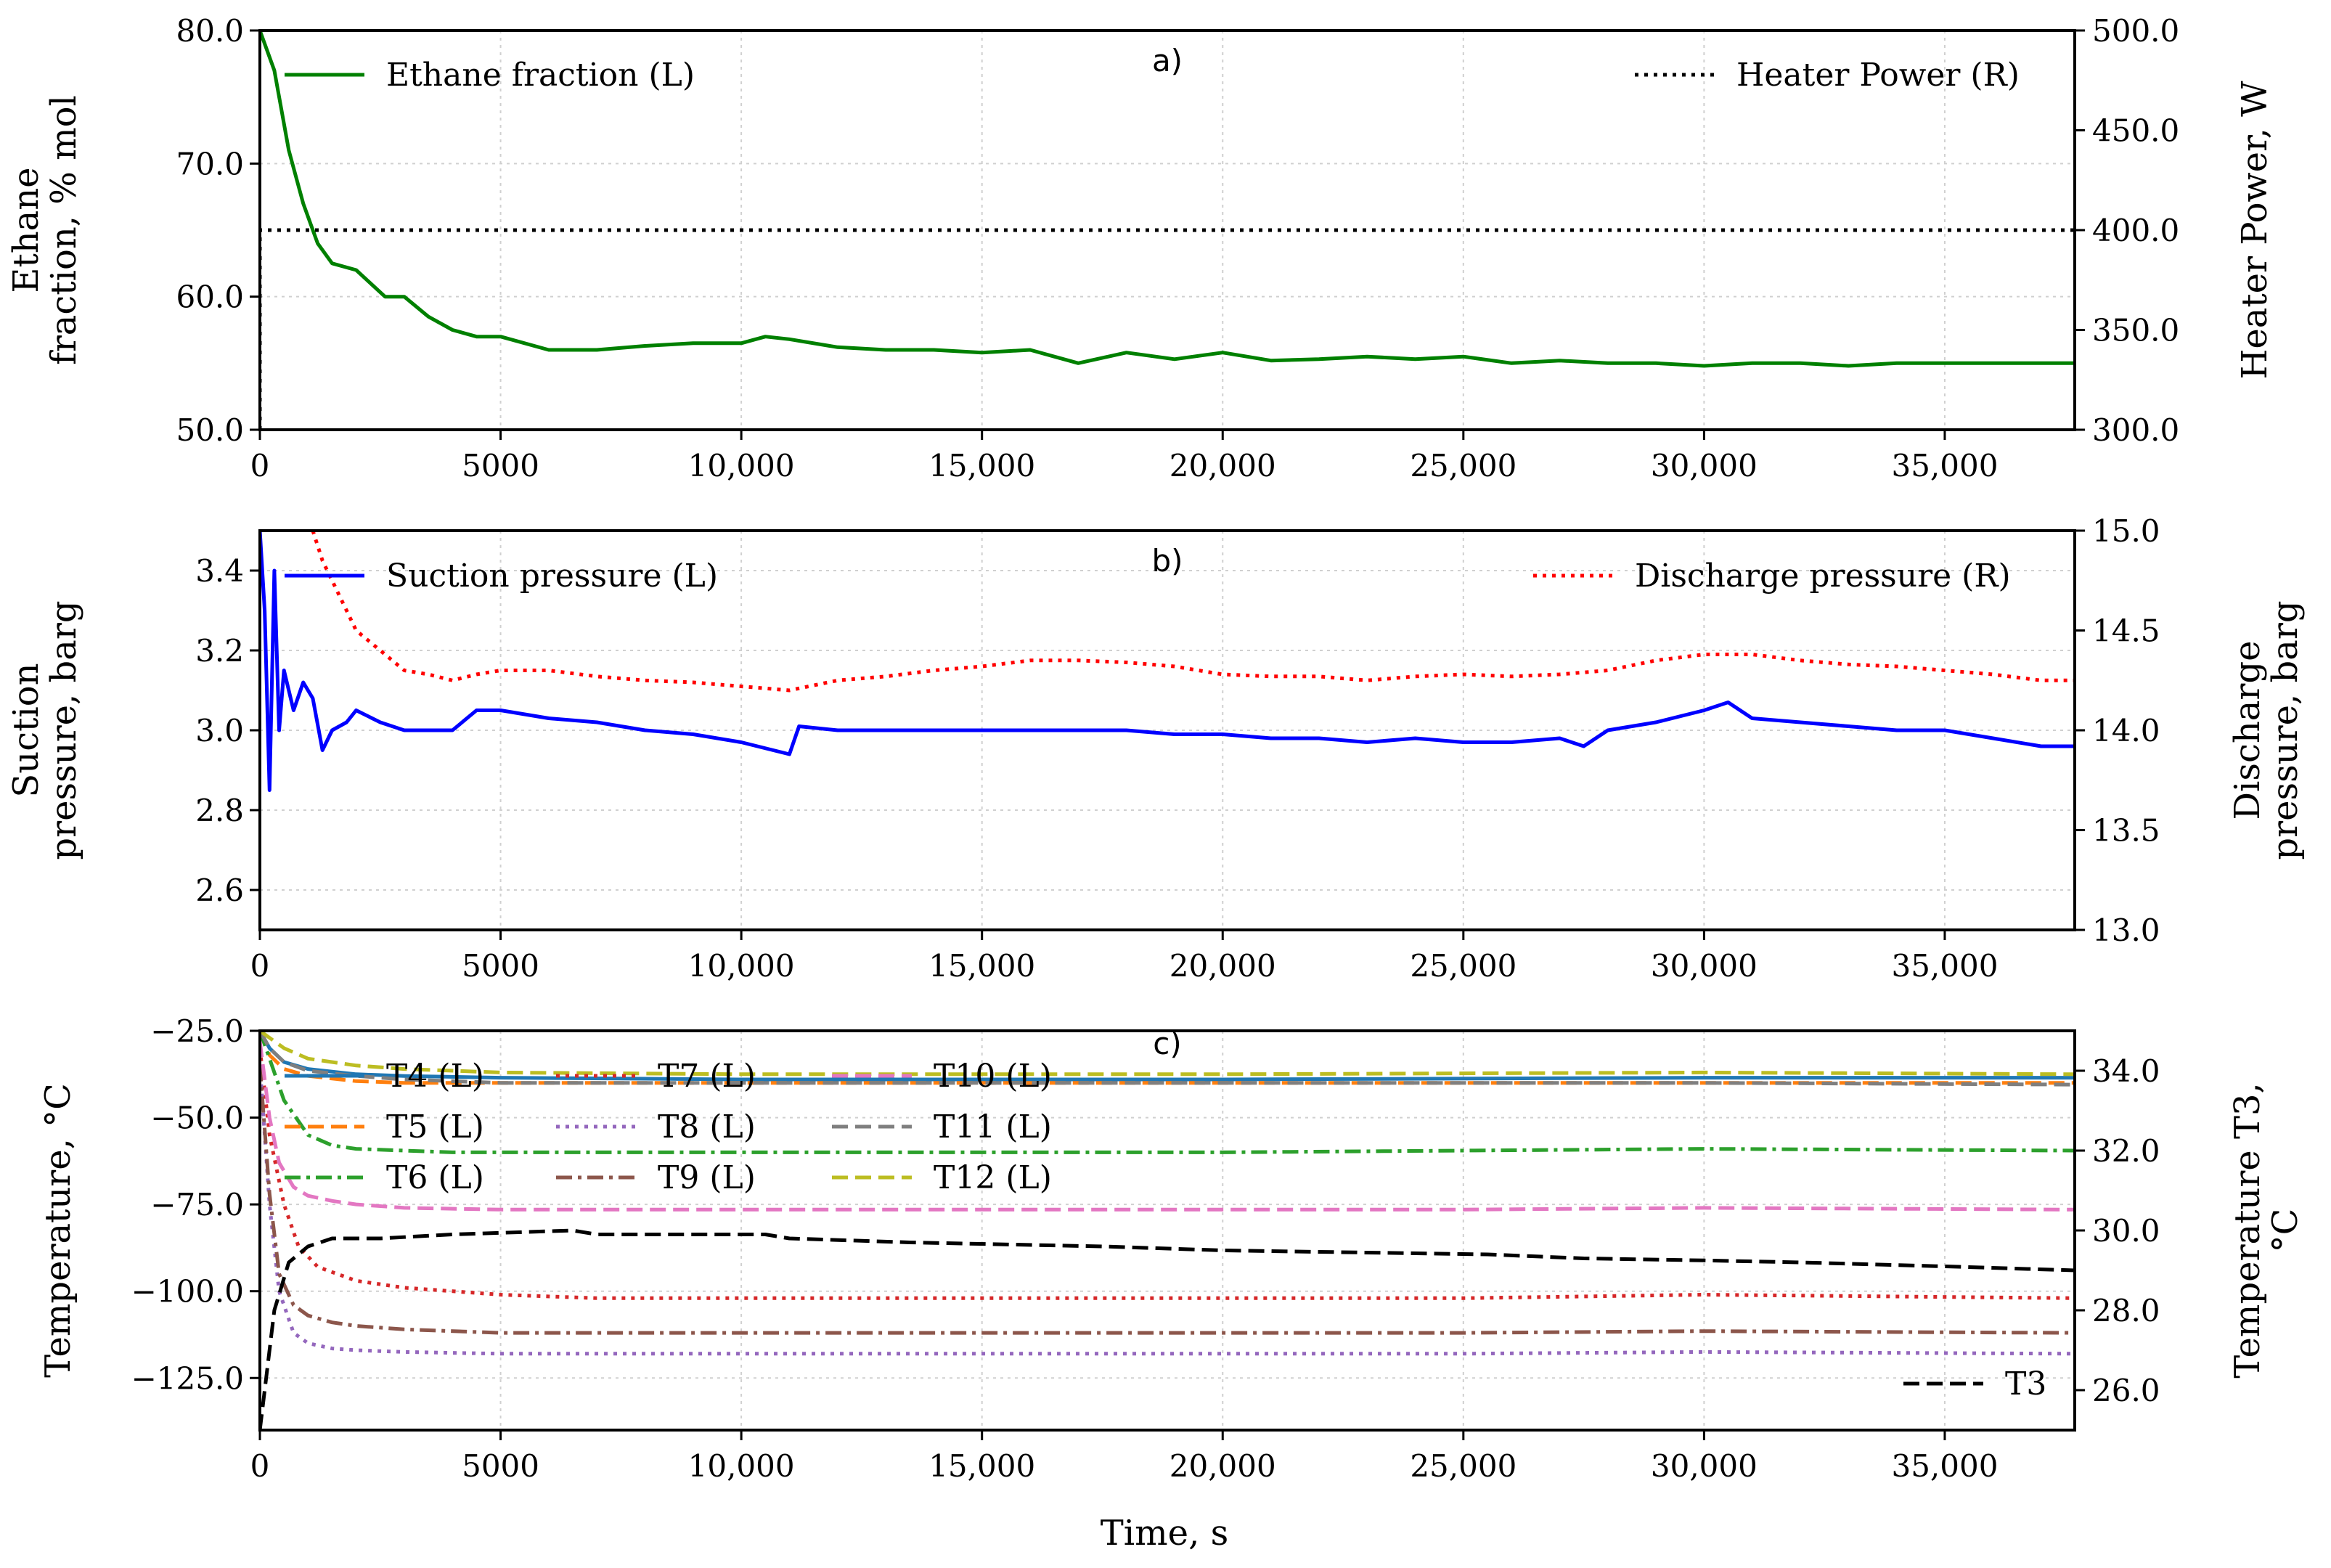 This screenshot has height=1568, width=2331. I want to click on y-right-tick-label: 13.5, so click(2126, 831).